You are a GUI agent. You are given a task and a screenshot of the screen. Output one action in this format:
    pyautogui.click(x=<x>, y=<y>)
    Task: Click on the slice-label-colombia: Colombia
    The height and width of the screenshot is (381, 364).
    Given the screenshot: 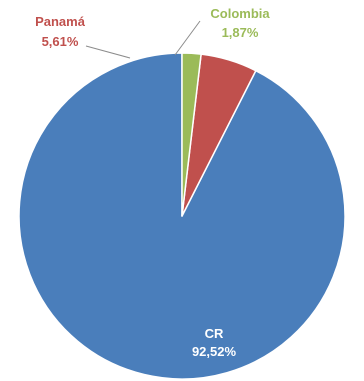 What is the action you would take?
    pyautogui.click(x=240, y=13)
    